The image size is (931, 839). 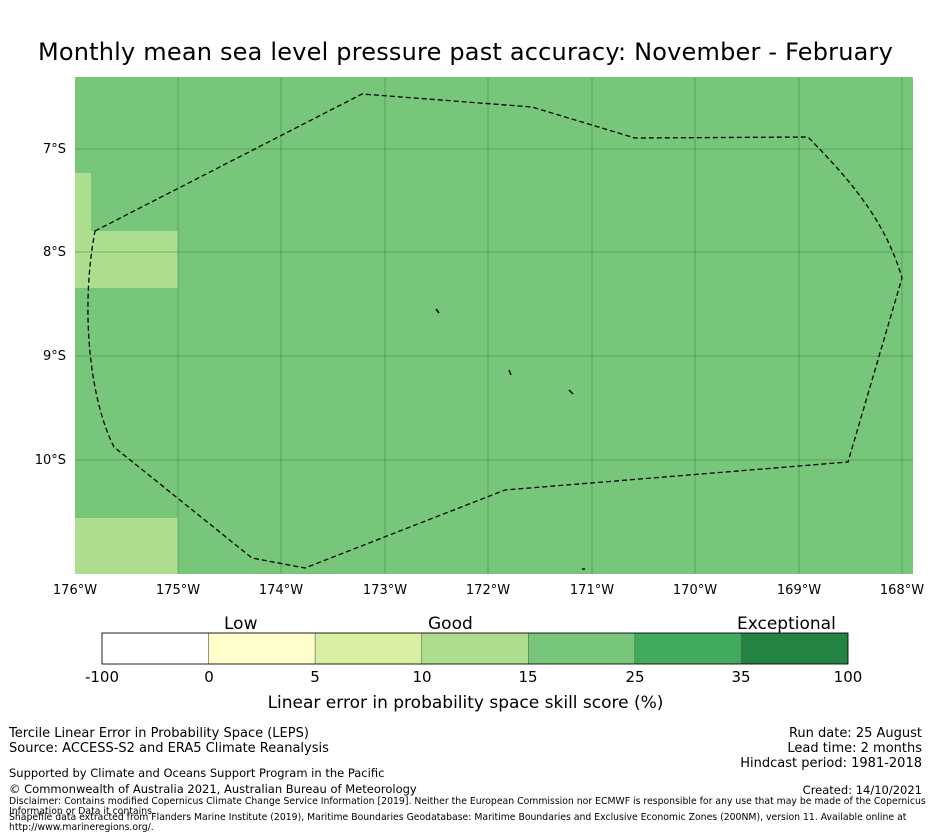 What do you see at coordinates (54, 149) in the screenshot?
I see `lat-tick-label: 7°S` at bounding box center [54, 149].